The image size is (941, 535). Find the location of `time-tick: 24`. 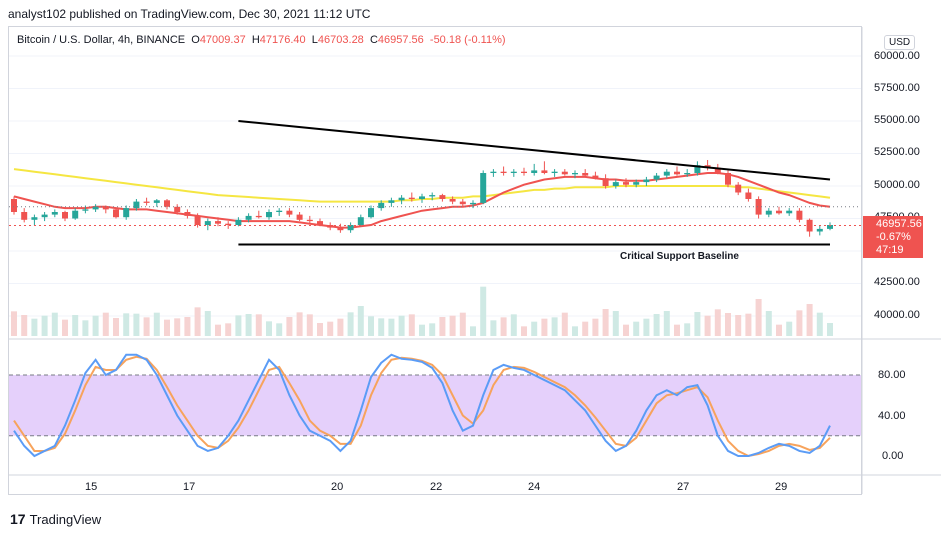

time-tick: 24 is located at coordinates (534, 487).